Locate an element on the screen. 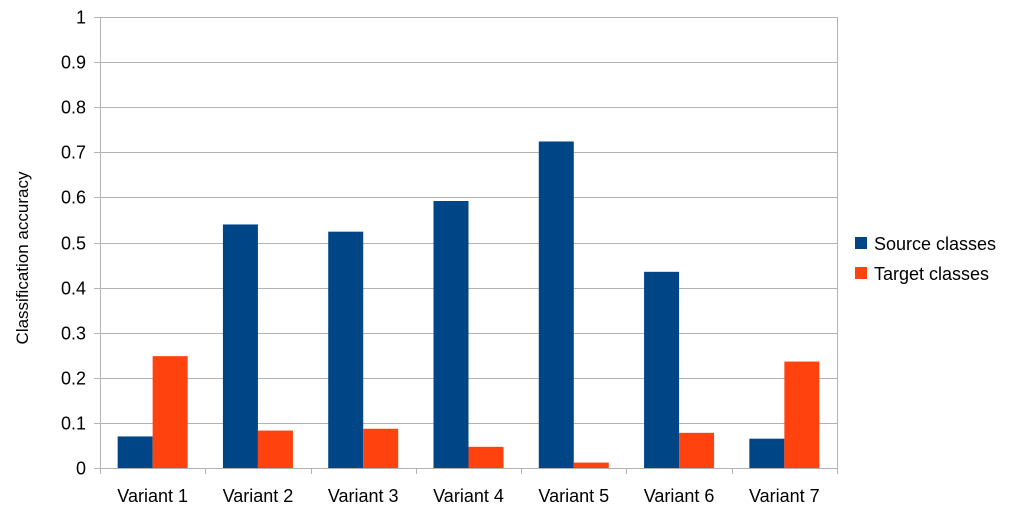  y-tick-label: 0.7 is located at coordinates (73, 153).